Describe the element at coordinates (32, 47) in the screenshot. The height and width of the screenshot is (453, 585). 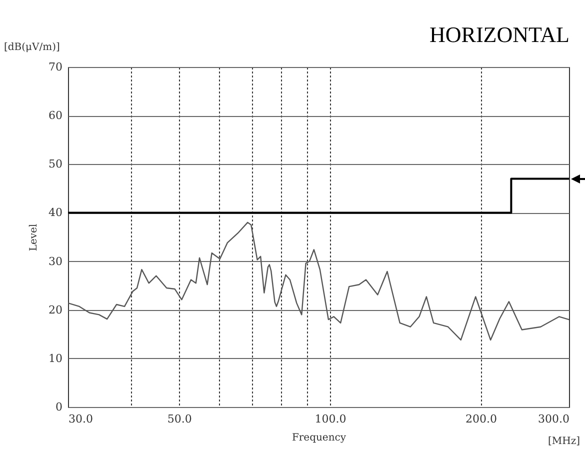
I see `text: [dB(μV/m)]` at that location.